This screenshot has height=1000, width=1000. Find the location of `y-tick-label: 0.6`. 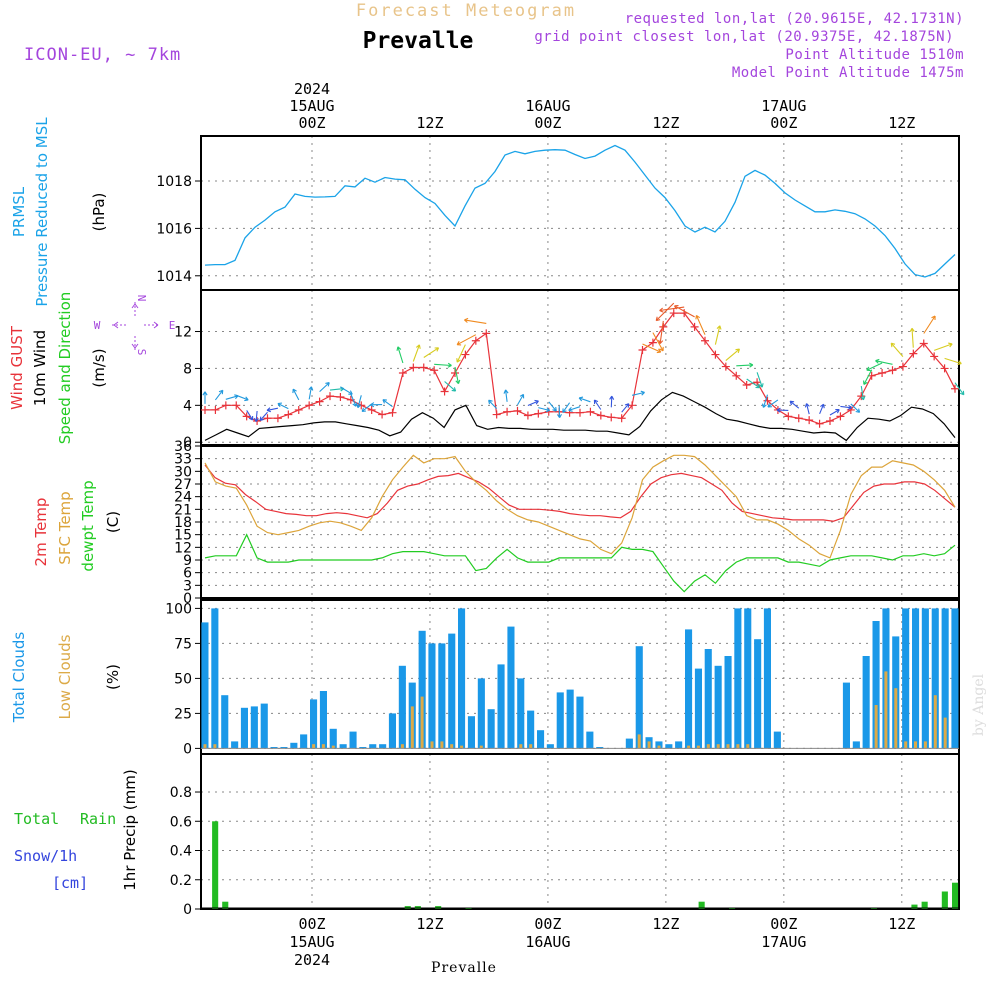

y-tick-label: 0.6 is located at coordinates (181, 822).